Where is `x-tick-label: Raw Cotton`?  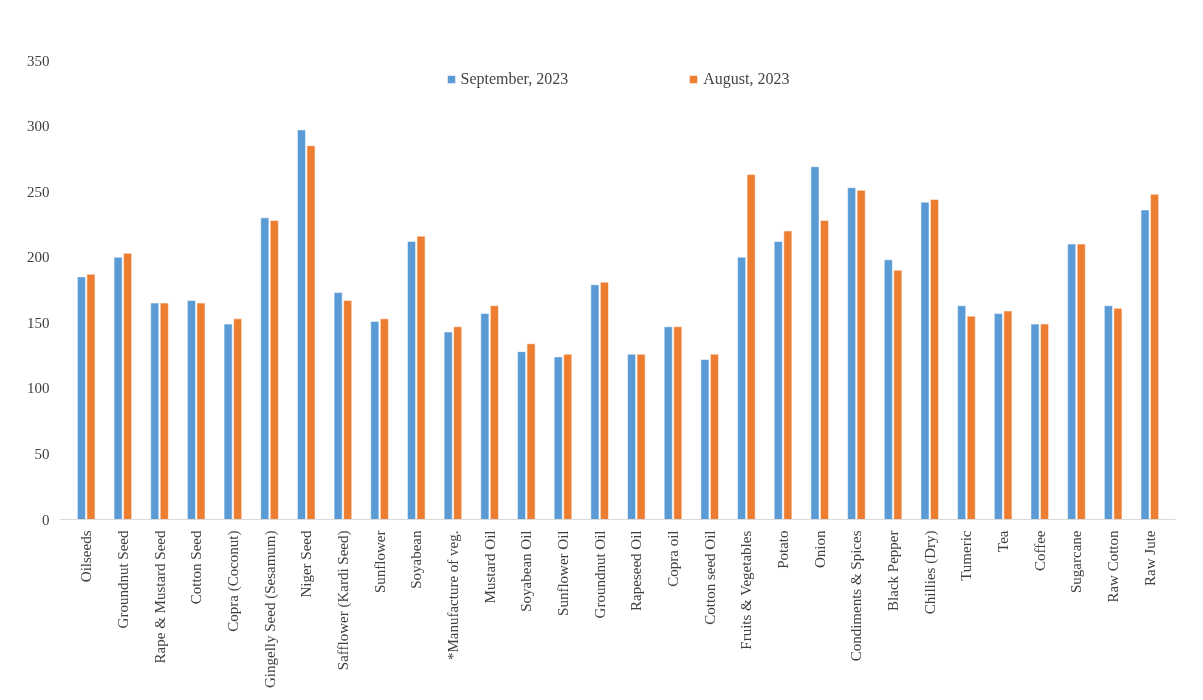 x-tick-label: Raw Cotton is located at coordinates (1113, 566).